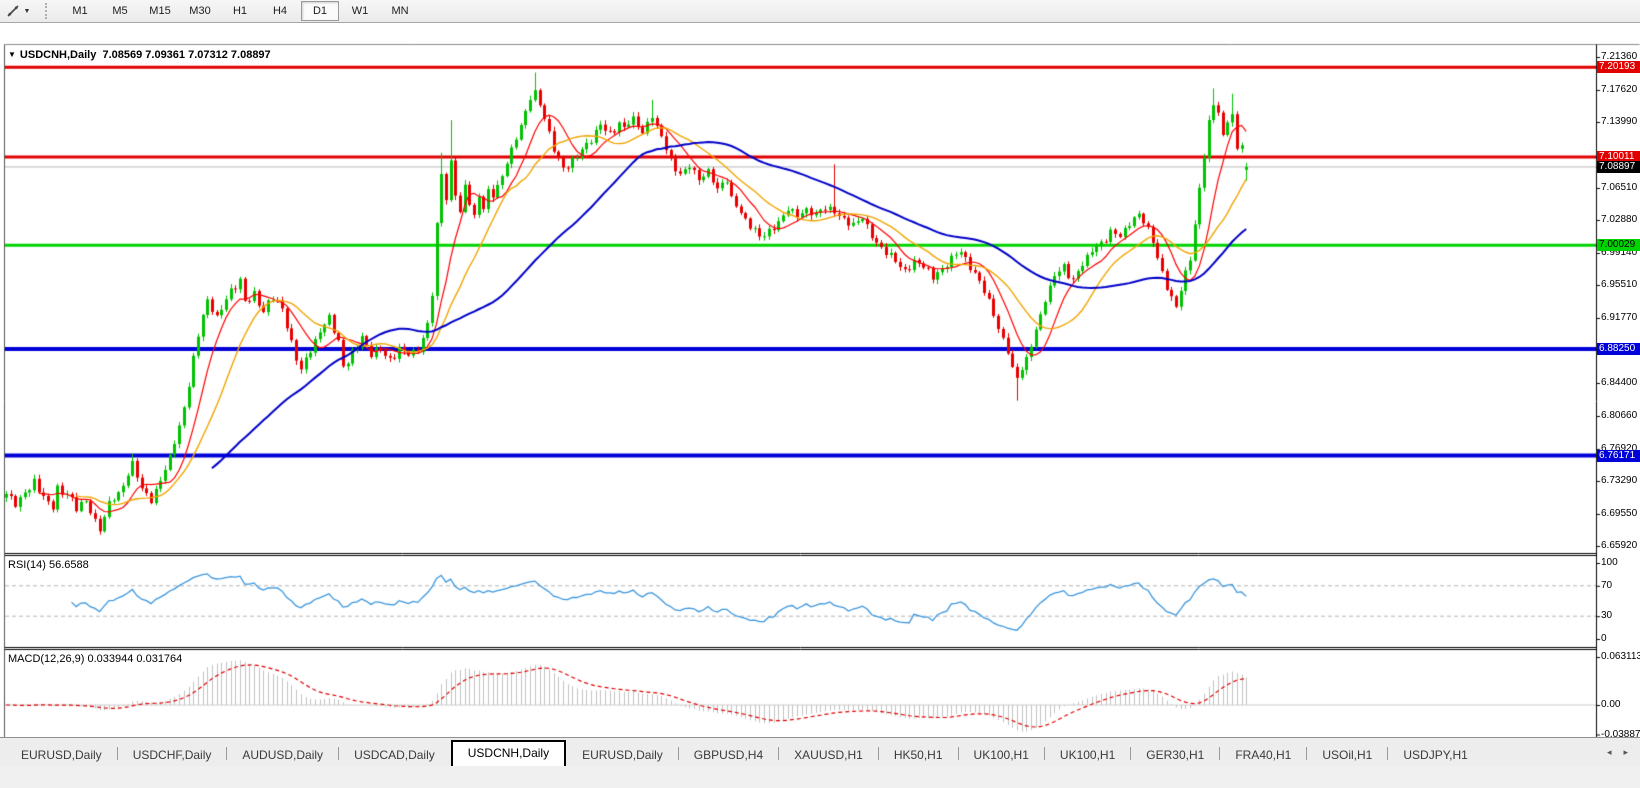 Image resolution: width=1640 pixels, height=788 pixels. Describe the element at coordinates (1618, 67) in the screenshot. I see `price-level-badge: 7.20193` at that location.